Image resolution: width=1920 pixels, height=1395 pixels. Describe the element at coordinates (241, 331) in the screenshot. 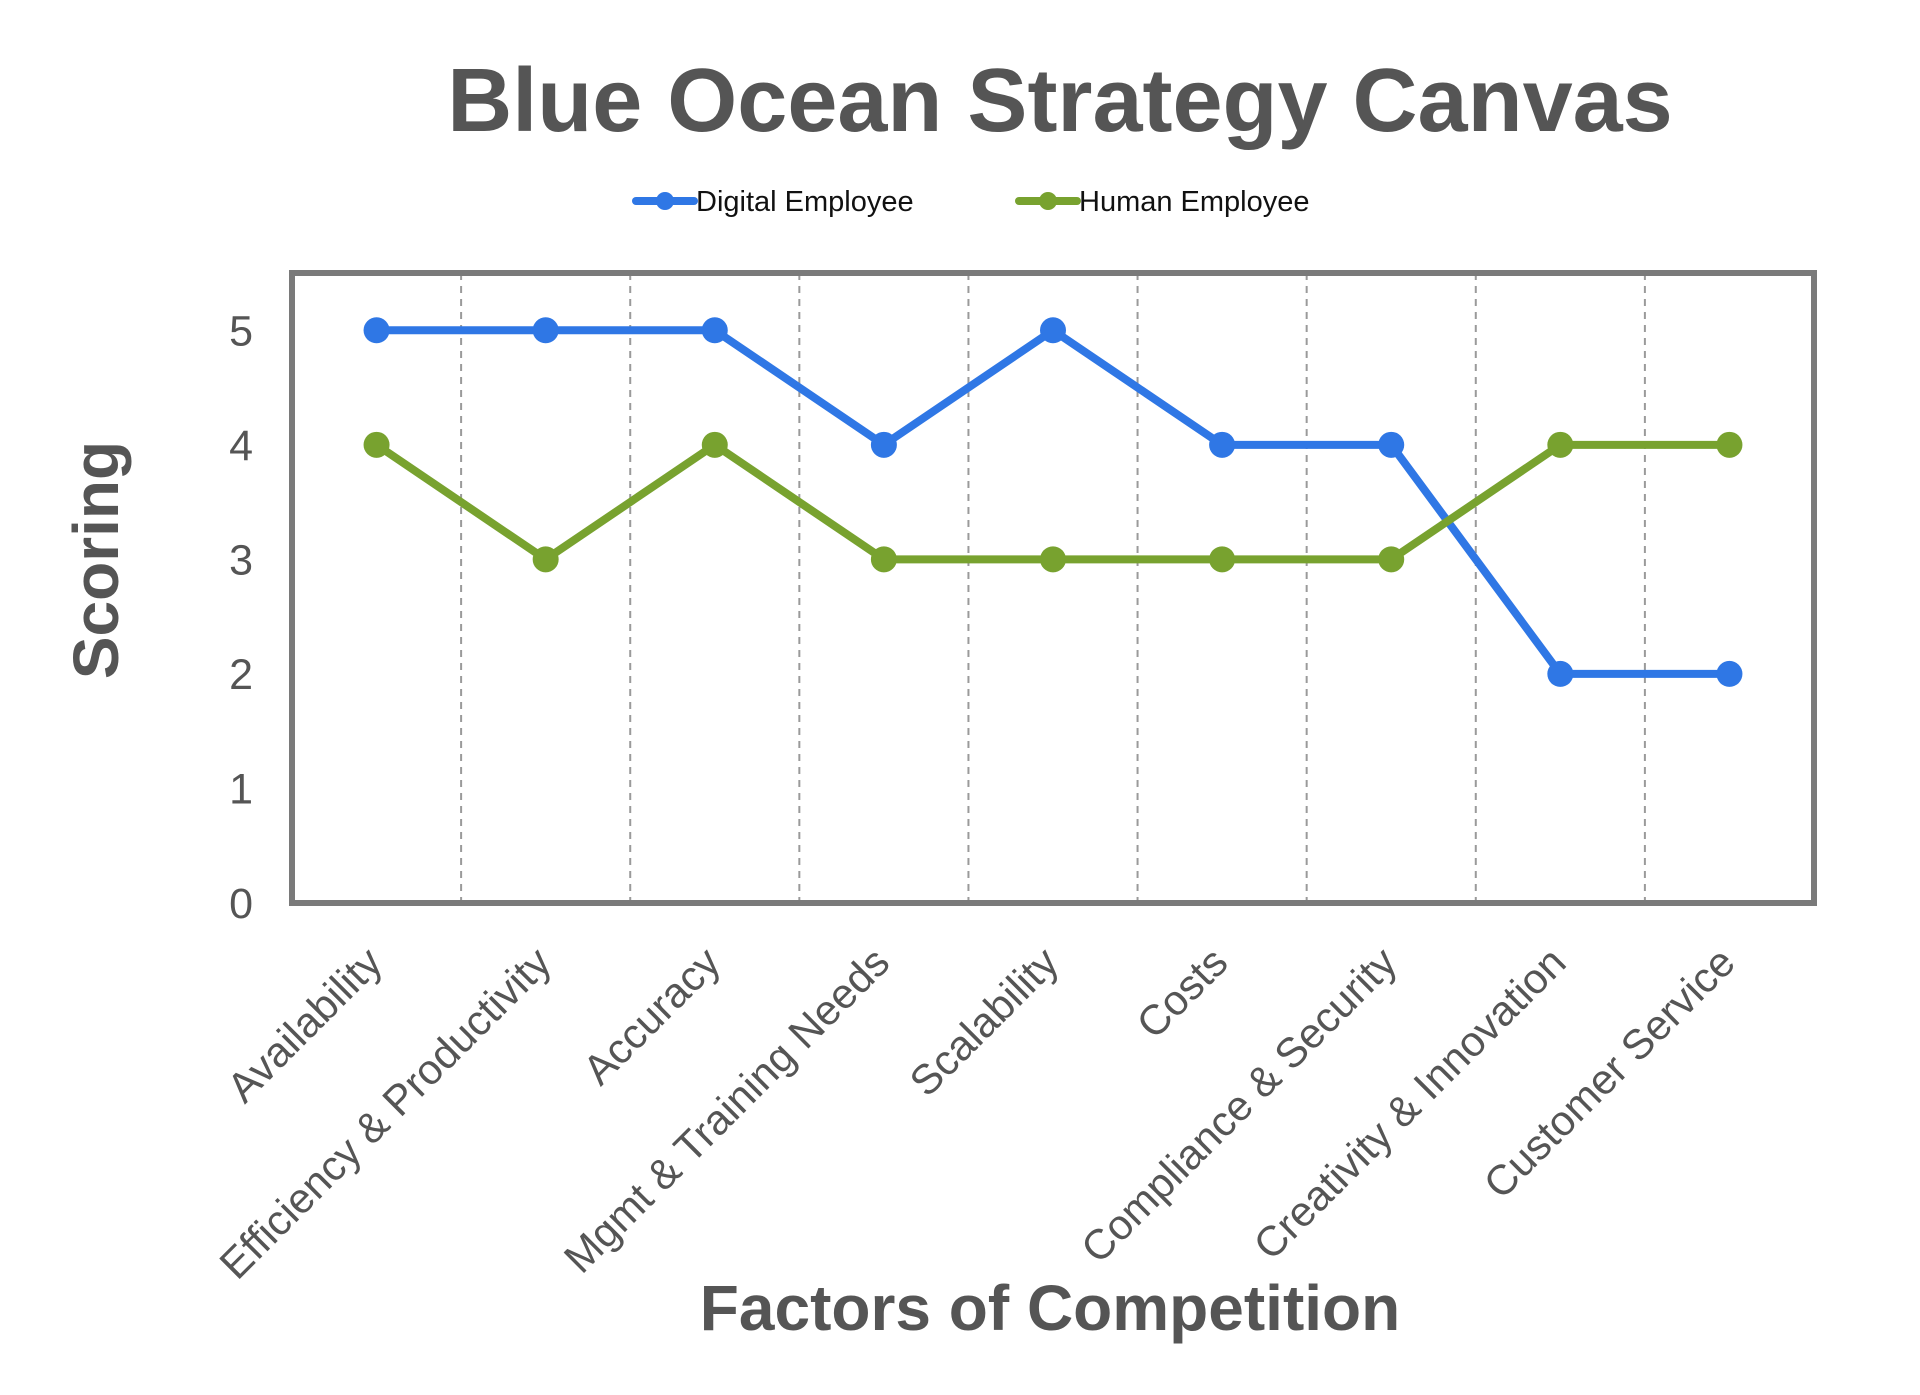

I see `y-tick-label: 5` at that location.